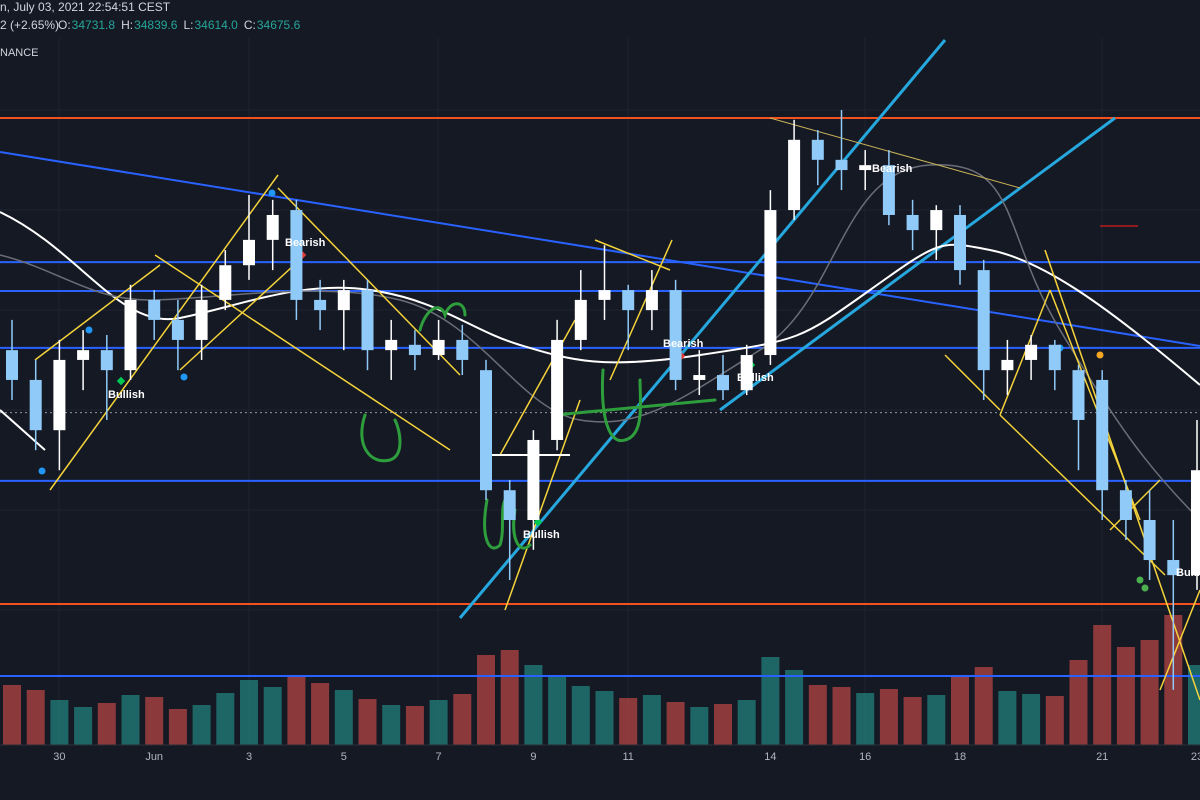 This screenshot has height=800, width=1200. What do you see at coordinates (439, 757) in the screenshot?
I see `x-tick-label: 7` at bounding box center [439, 757].